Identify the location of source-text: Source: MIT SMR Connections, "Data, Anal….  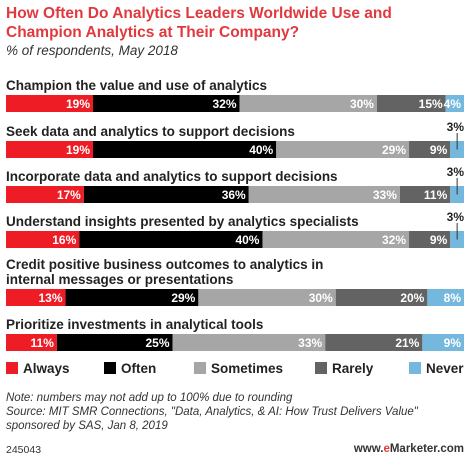
(212, 419).